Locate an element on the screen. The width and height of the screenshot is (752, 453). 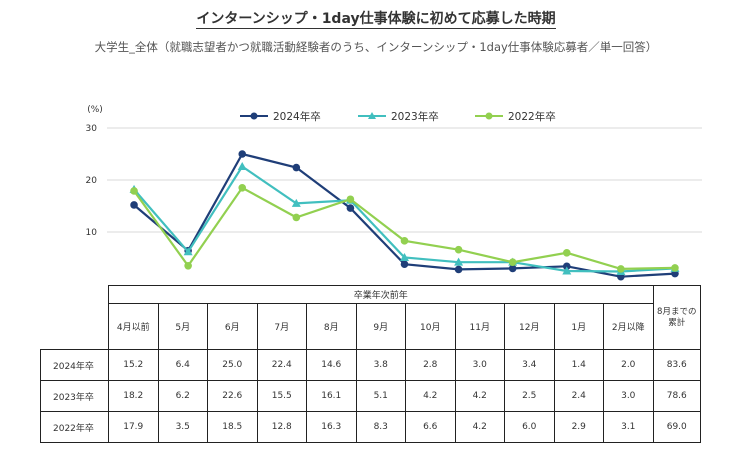
table-cell: 16.3 is located at coordinates (331, 427).